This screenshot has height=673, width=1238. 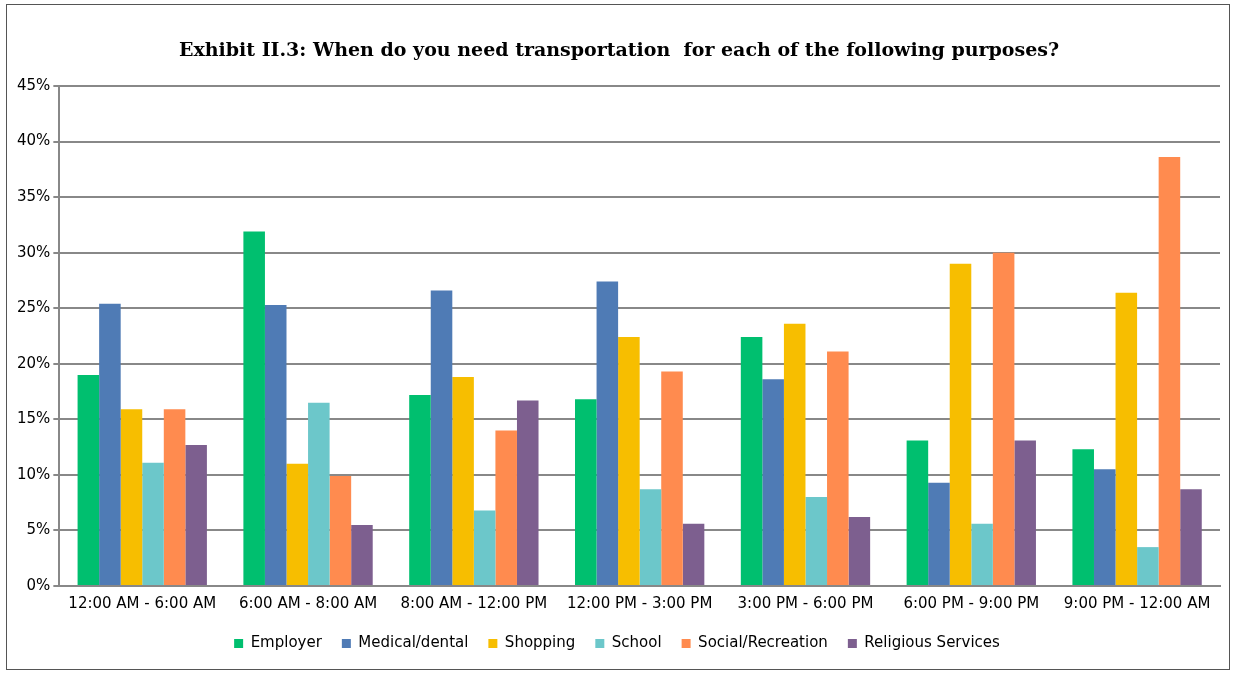 I want to click on y-tick-label: 25%, so click(x=34, y=307).